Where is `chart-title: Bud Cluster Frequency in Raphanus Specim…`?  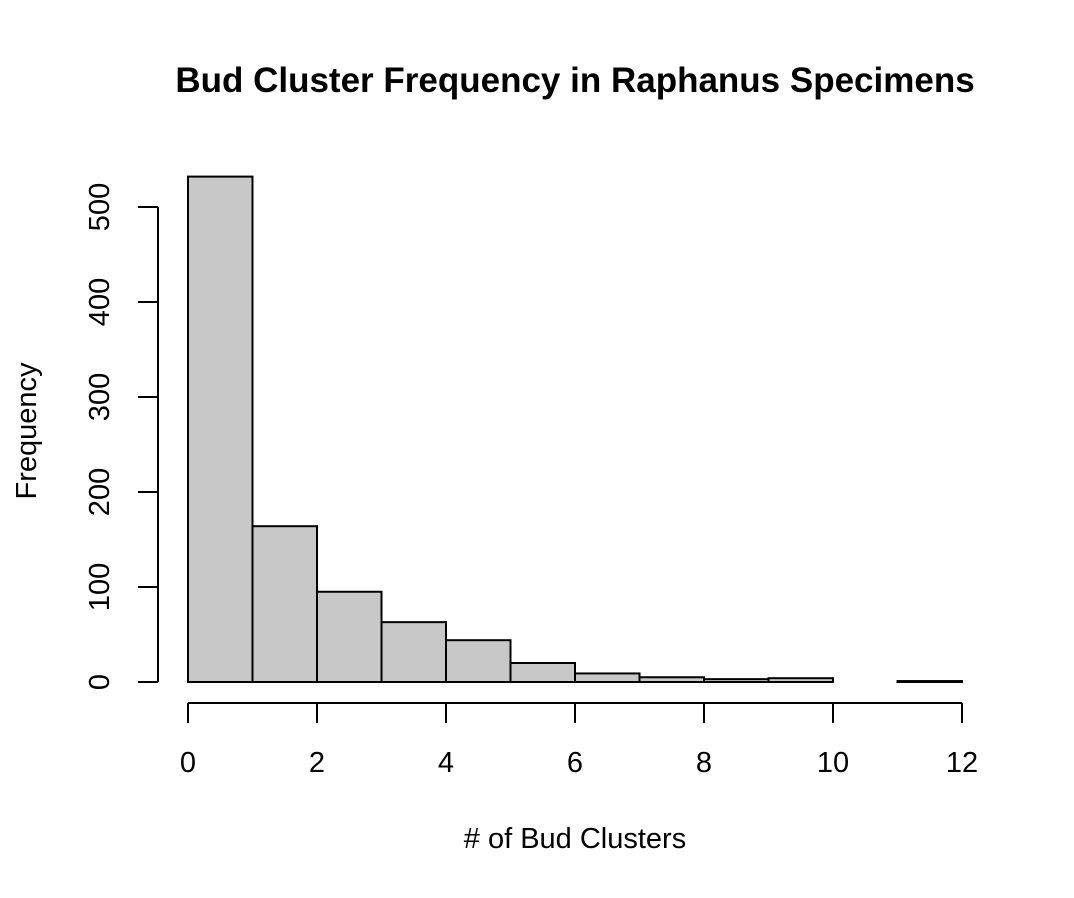
chart-title: Bud Cluster Frequency in Raphanus Specim… is located at coordinates (574, 80).